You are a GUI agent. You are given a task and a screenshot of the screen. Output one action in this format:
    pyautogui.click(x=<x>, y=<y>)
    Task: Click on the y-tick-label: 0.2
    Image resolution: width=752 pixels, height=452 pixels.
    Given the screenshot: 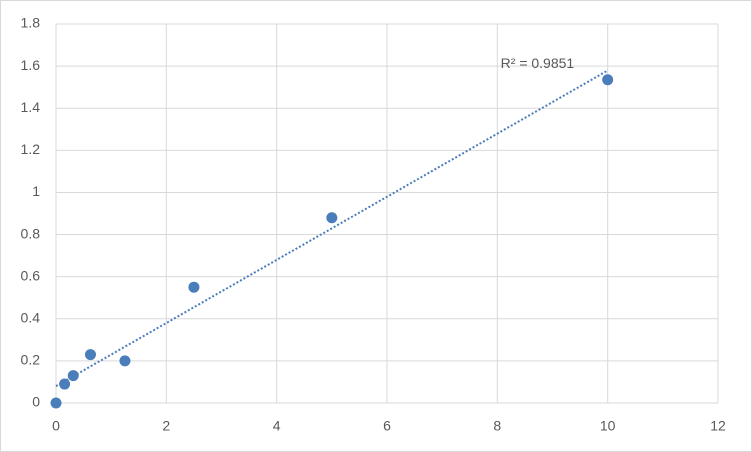 What is the action you would take?
    pyautogui.click(x=31, y=360)
    